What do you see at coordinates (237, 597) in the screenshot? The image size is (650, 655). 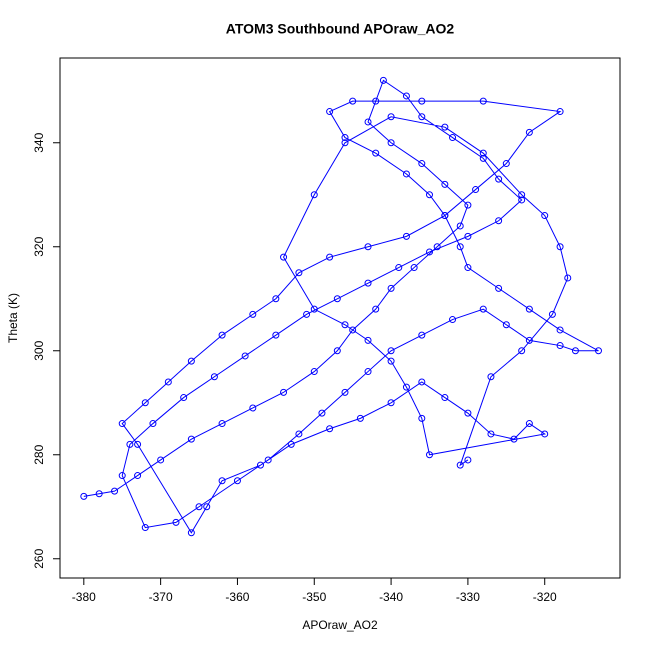 I see `x-tick-label: -360` at bounding box center [237, 597].